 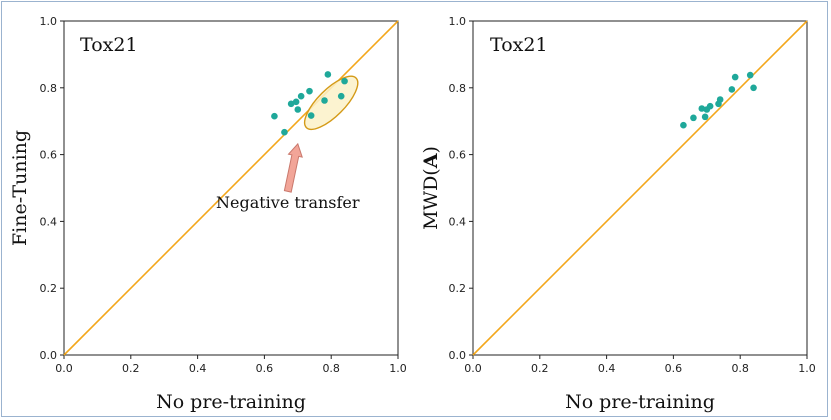 I want to click on y-axis-label: MWD(A), so click(x=431, y=188).